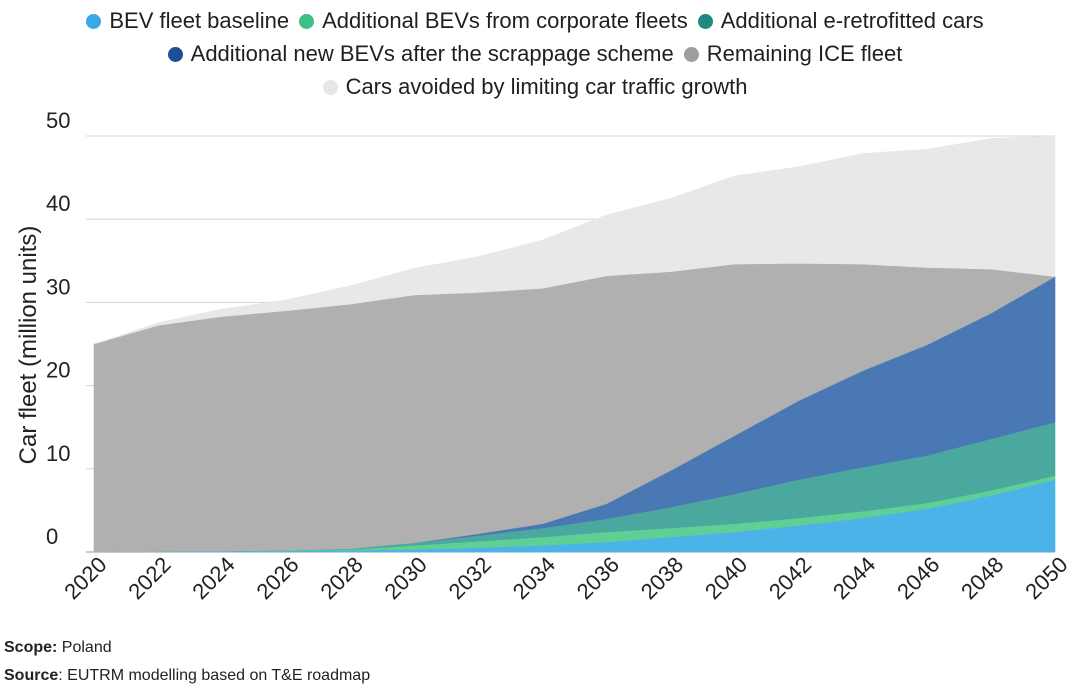 The image size is (1070, 690). What do you see at coordinates (342, 578) in the screenshot?
I see `x-tick-label: 2028` at bounding box center [342, 578].